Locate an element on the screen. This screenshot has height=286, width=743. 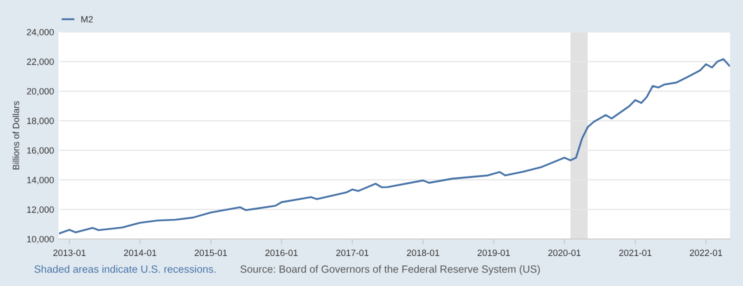
x-tick-label: 2019-01 is located at coordinates (494, 253).